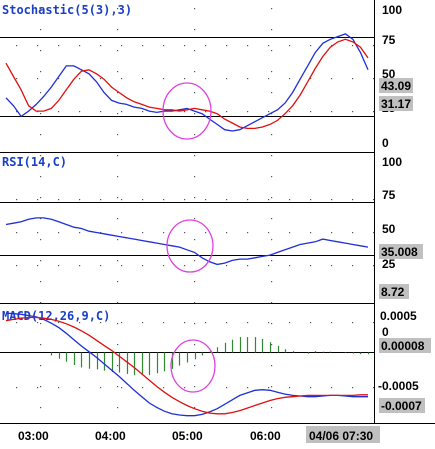 Image resolution: width=435 pixels, height=449 pixels. Describe the element at coordinates (389, 264) in the screenshot. I see `rsi-tick-25: 25` at that location.